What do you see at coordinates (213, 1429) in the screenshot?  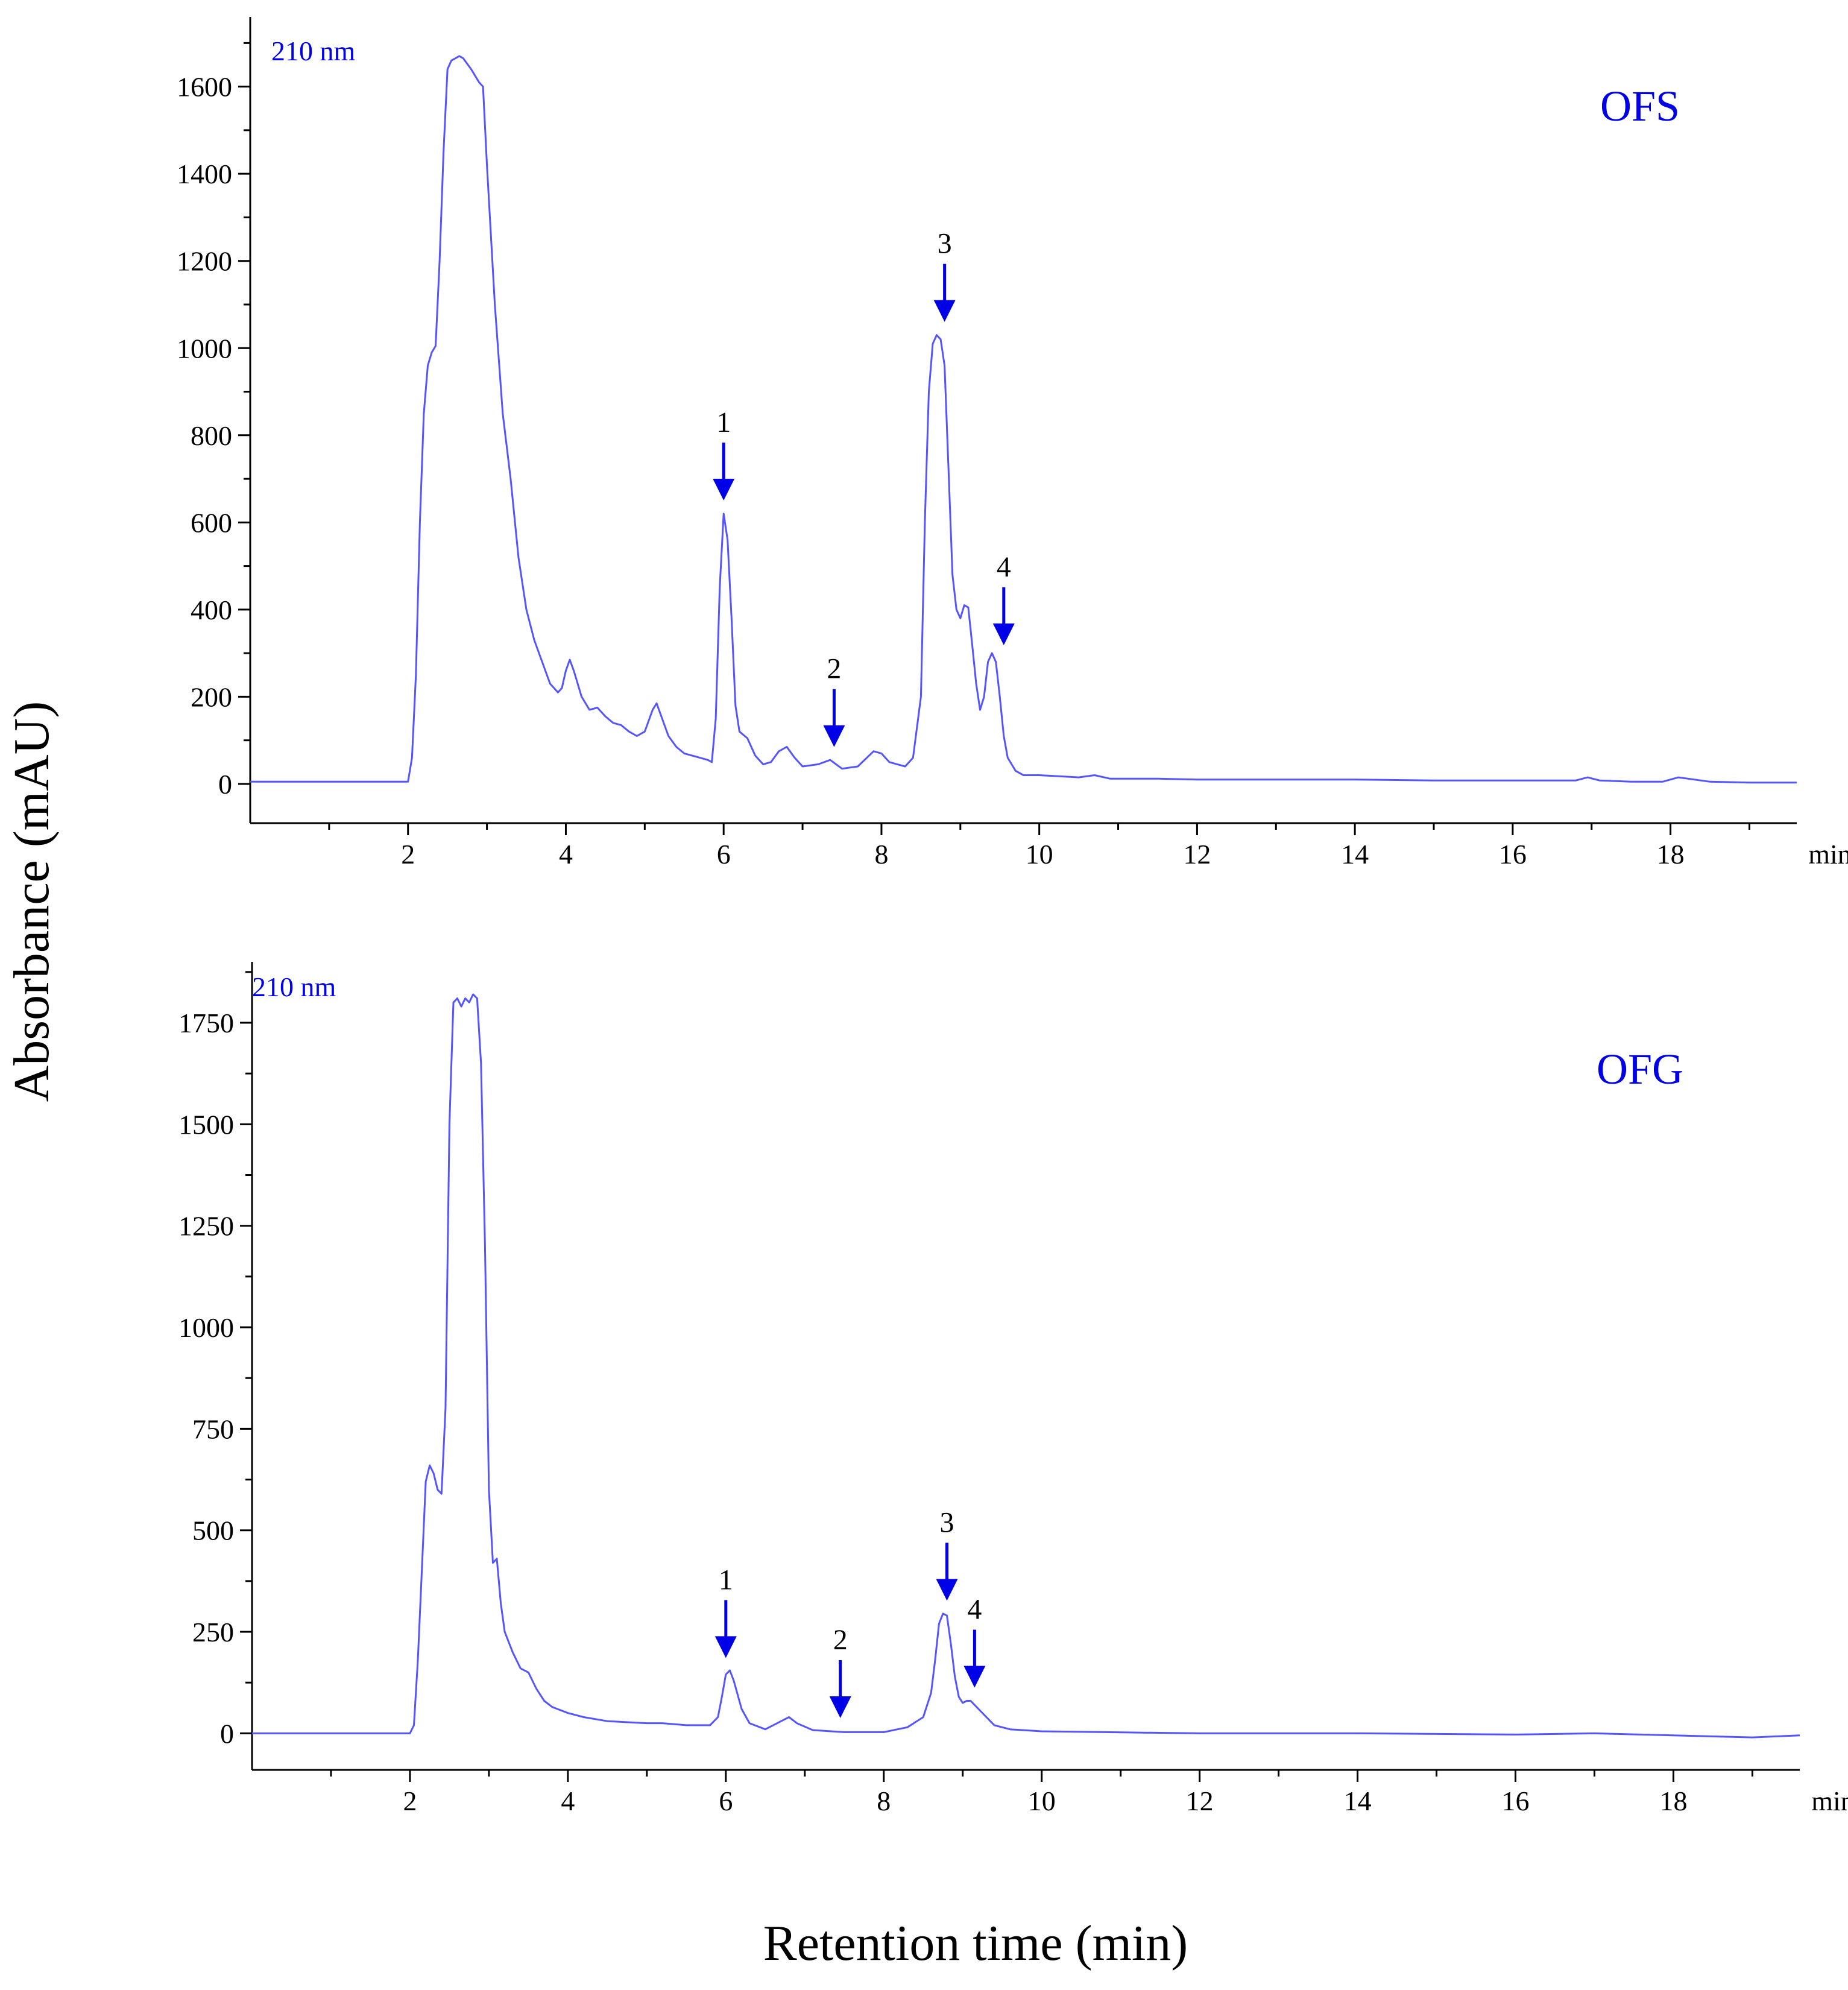 I see `y-tick-label: 750` at bounding box center [213, 1429].